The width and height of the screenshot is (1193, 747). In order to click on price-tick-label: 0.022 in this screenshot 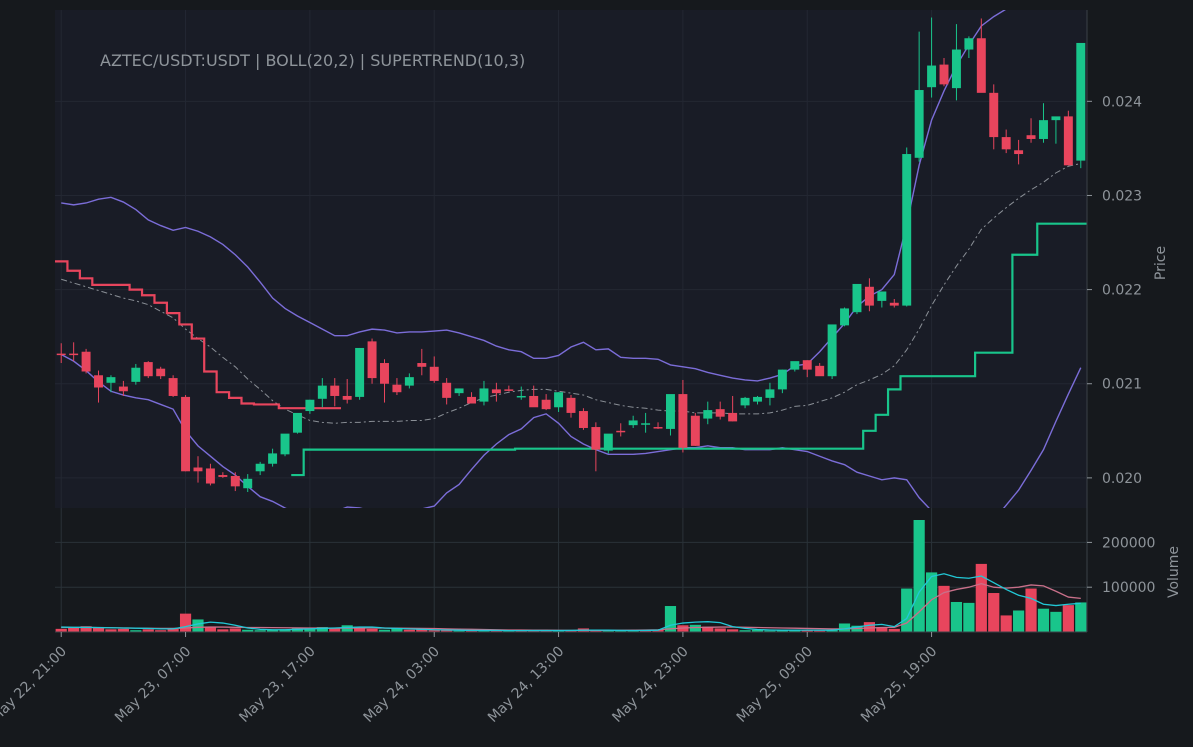, I will do `click(1122, 291)`.